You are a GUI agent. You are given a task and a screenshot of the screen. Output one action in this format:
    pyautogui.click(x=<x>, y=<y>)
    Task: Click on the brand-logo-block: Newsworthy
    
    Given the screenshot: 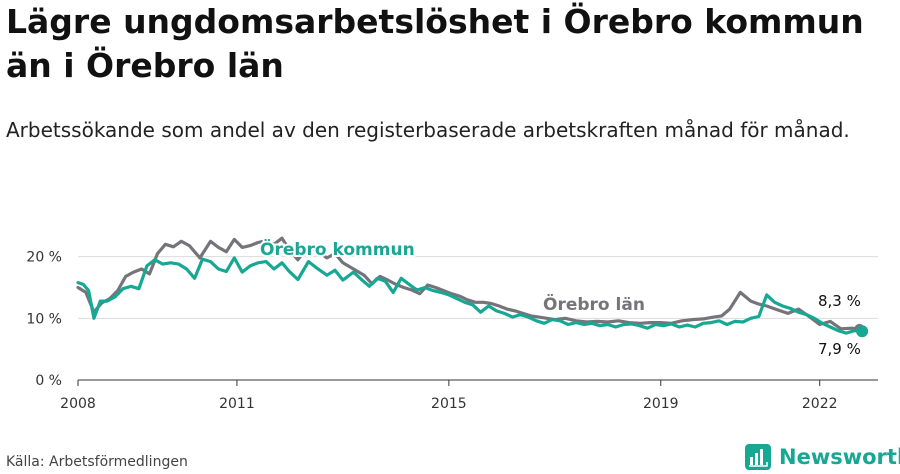 What is the action you would take?
    pyautogui.click(x=822, y=457)
    